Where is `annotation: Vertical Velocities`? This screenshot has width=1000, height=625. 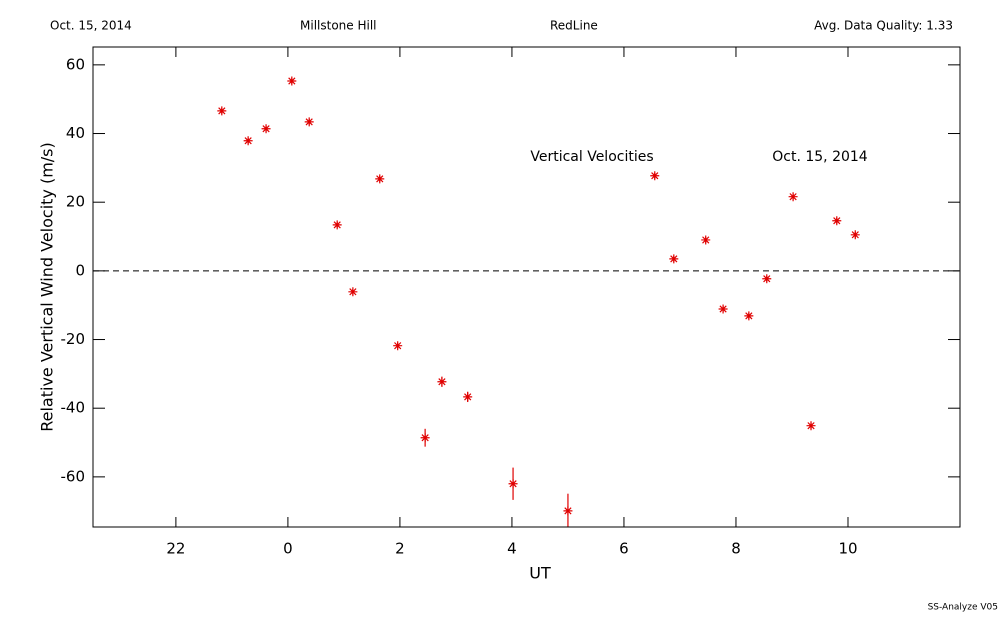
annotation: Vertical Velocities is located at coordinates (591, 157).